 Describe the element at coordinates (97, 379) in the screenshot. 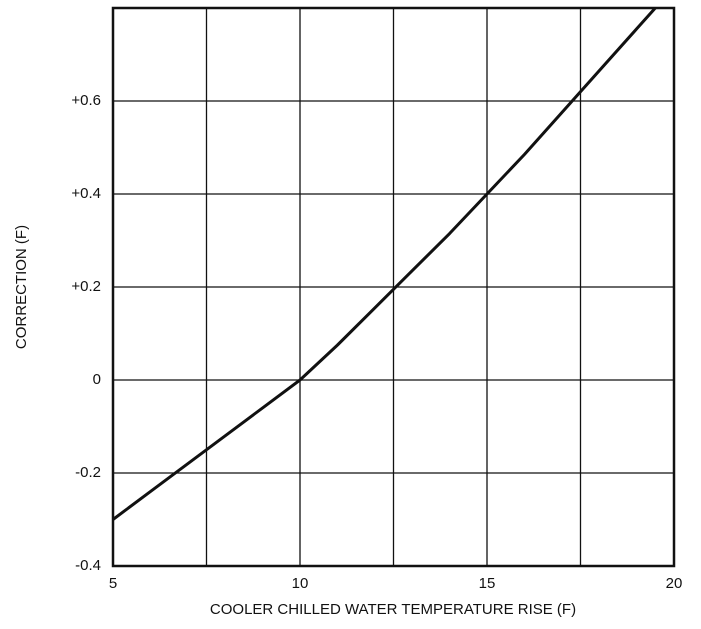

I see `y-tick-label: 0` at that location.